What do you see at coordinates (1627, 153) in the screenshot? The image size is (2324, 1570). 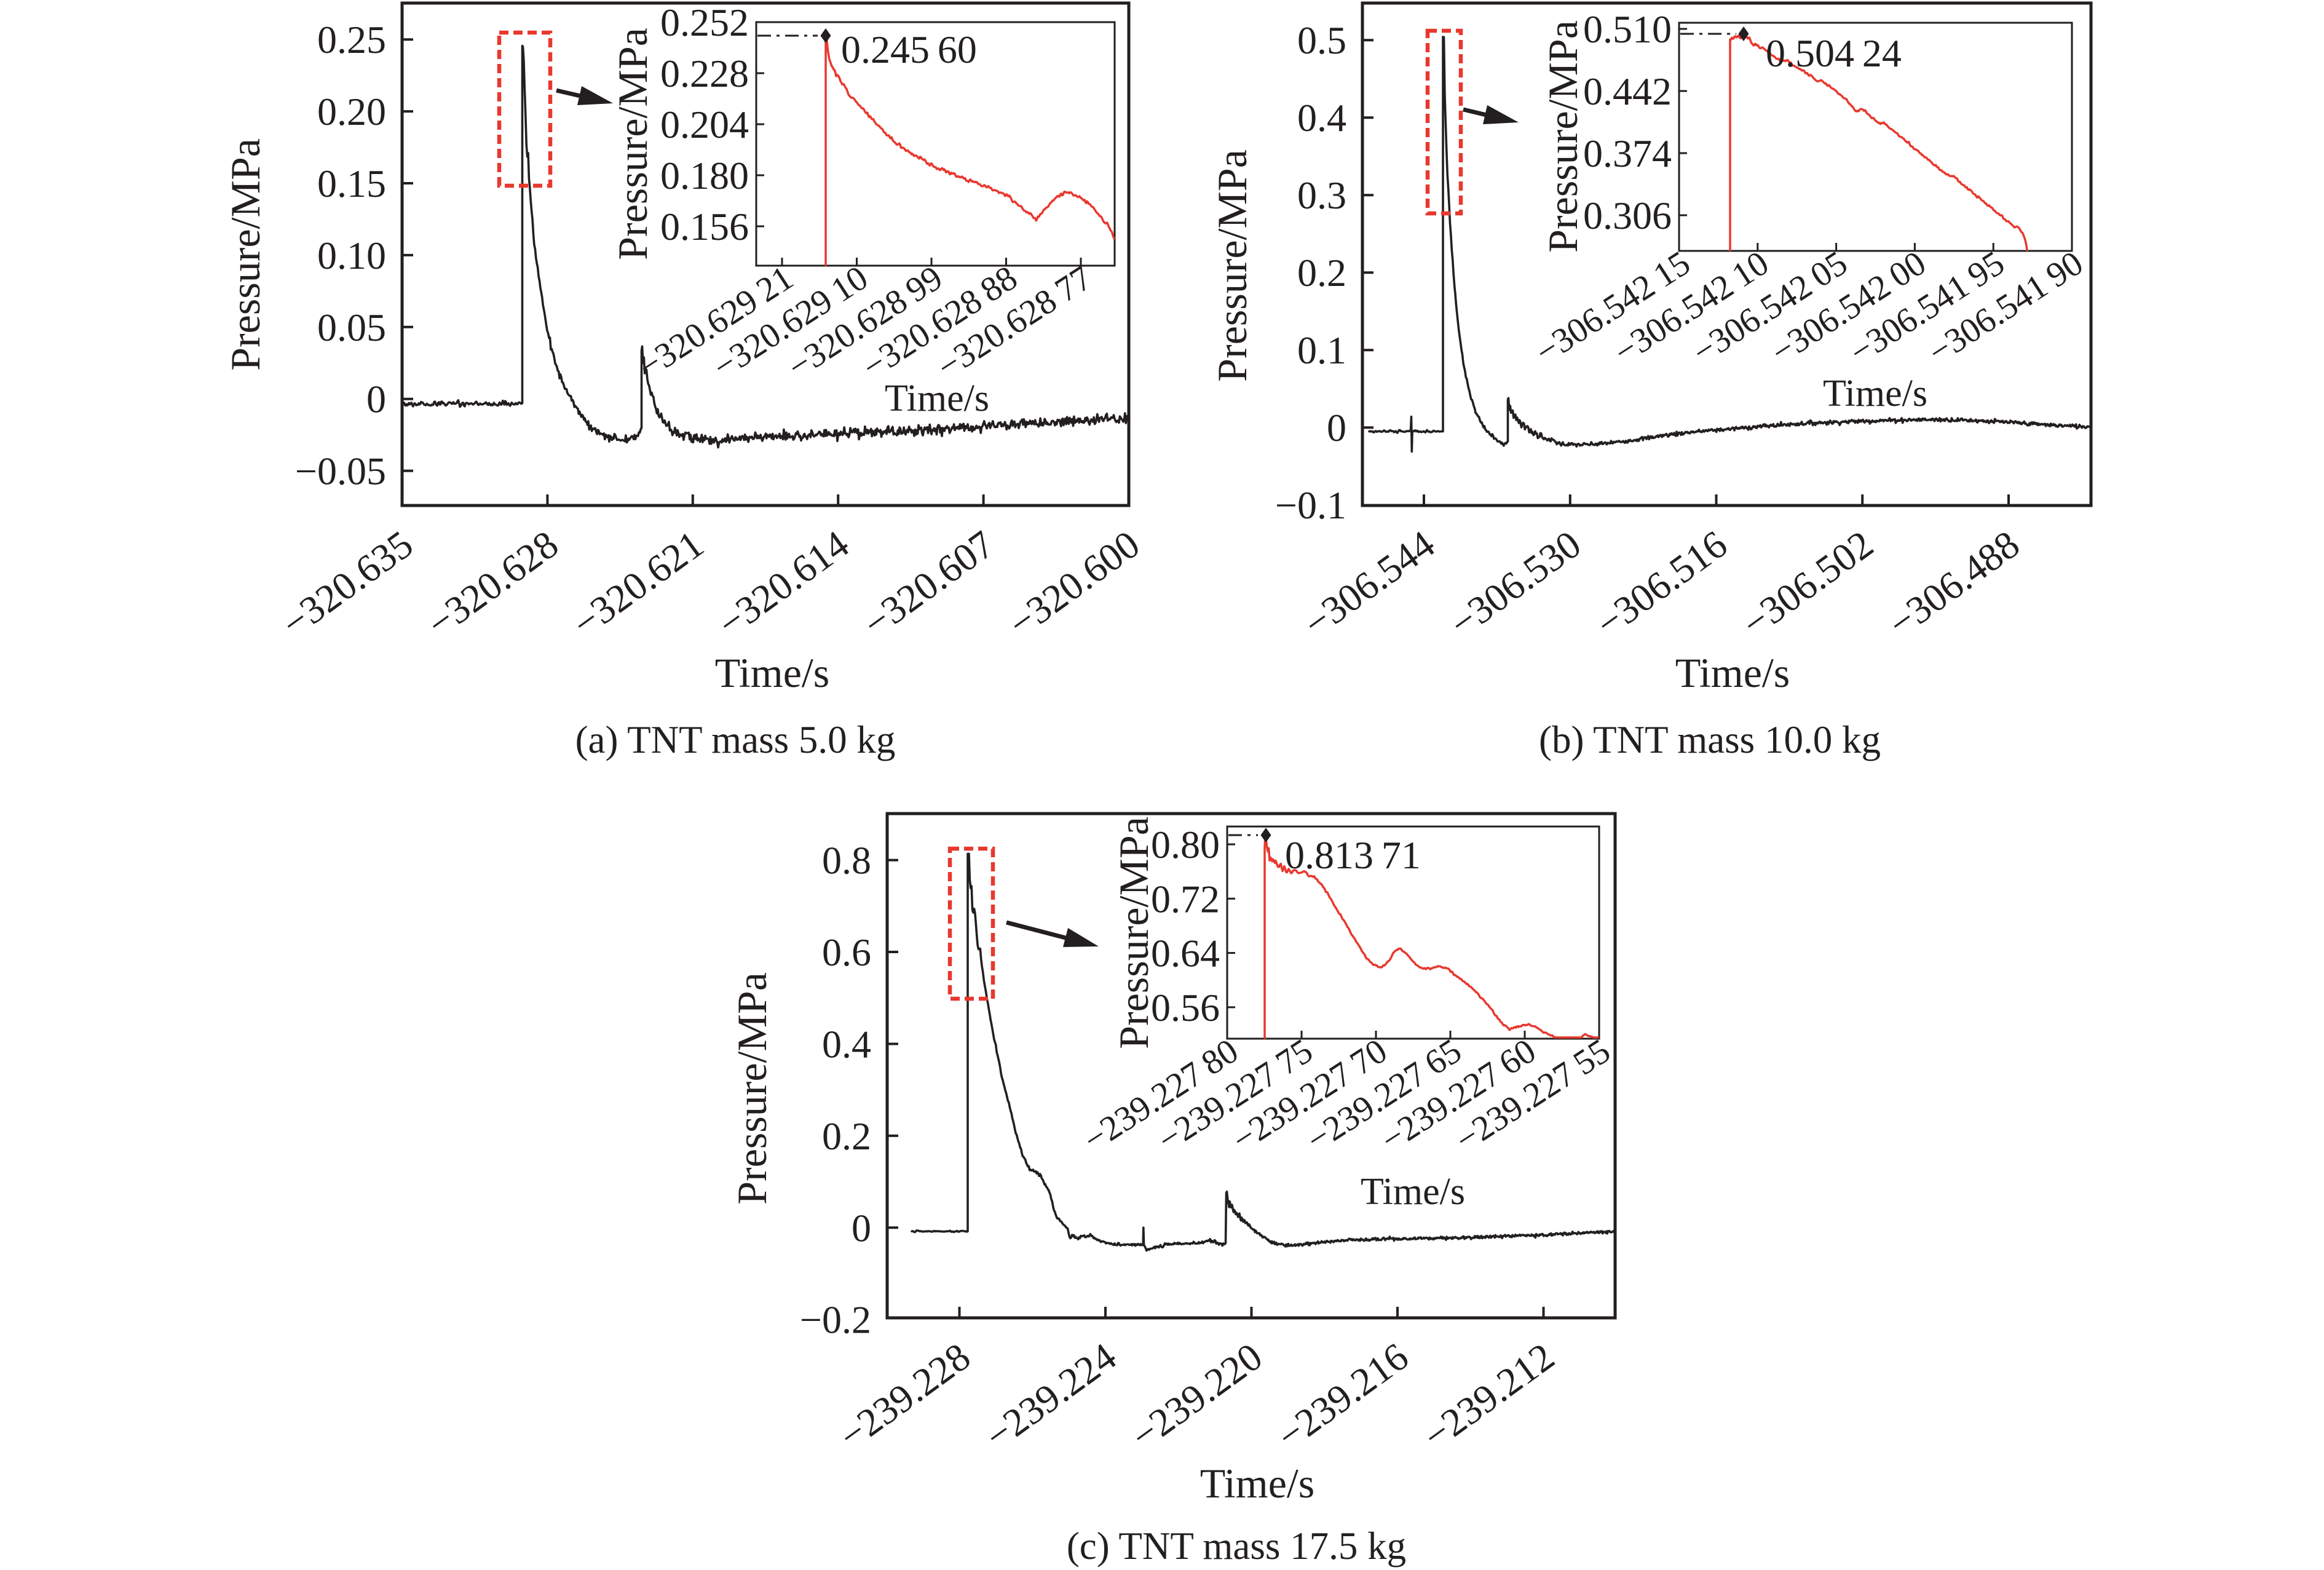 I see `svg-text: 0.374` at bounding box center [1627, 153].